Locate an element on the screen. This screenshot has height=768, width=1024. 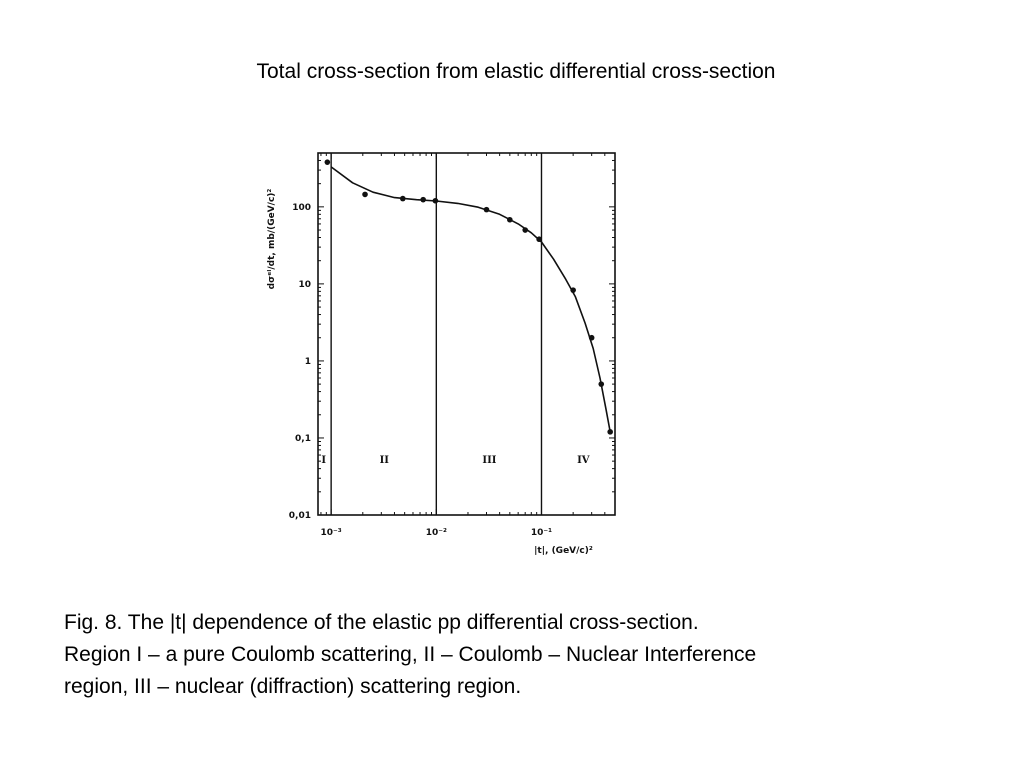
fit-curve-group is located at coordinates (470, 299).